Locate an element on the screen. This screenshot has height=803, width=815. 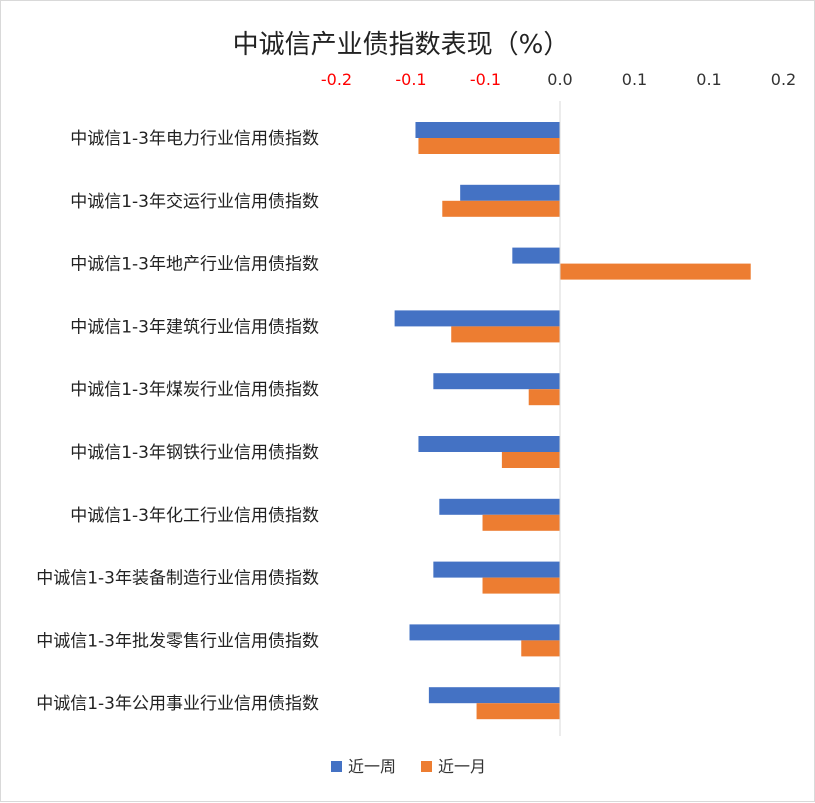
legend-label: 近一周 is located at coordinates (372, 766).